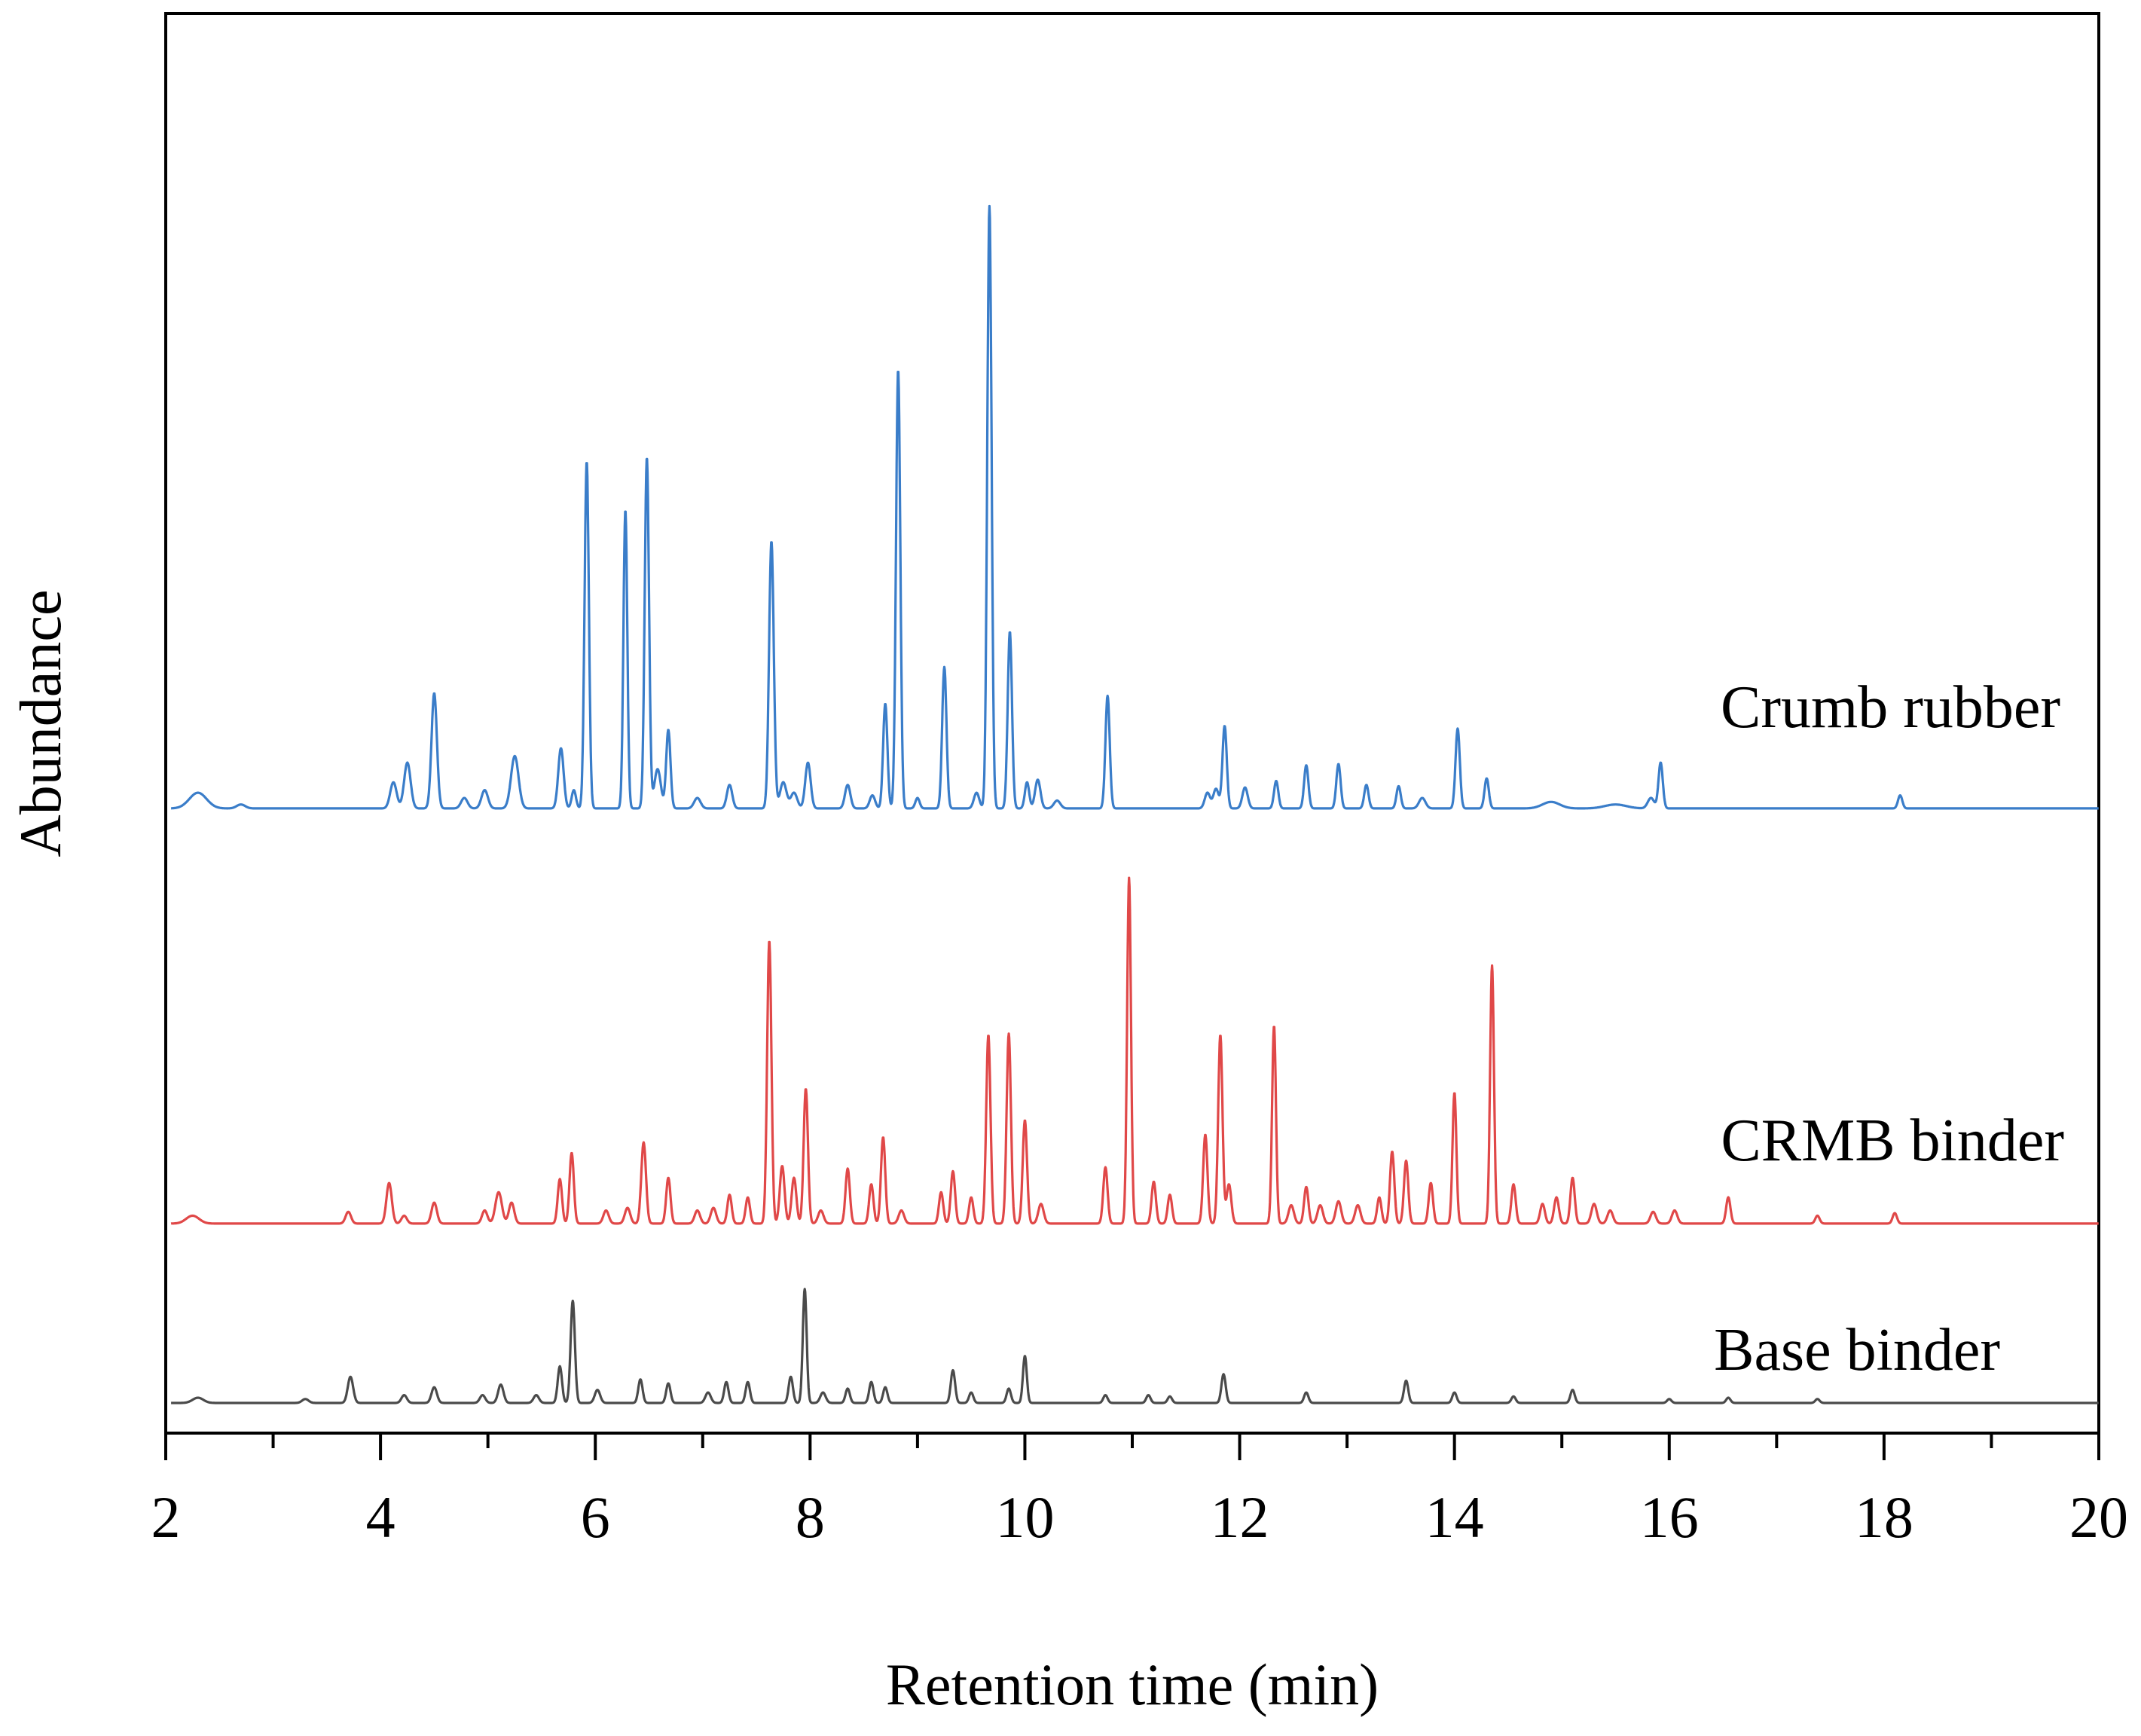 This screenshot has width=2141, height=1736. I want to click on x-tick-label: 16, so click(1670, 1517).